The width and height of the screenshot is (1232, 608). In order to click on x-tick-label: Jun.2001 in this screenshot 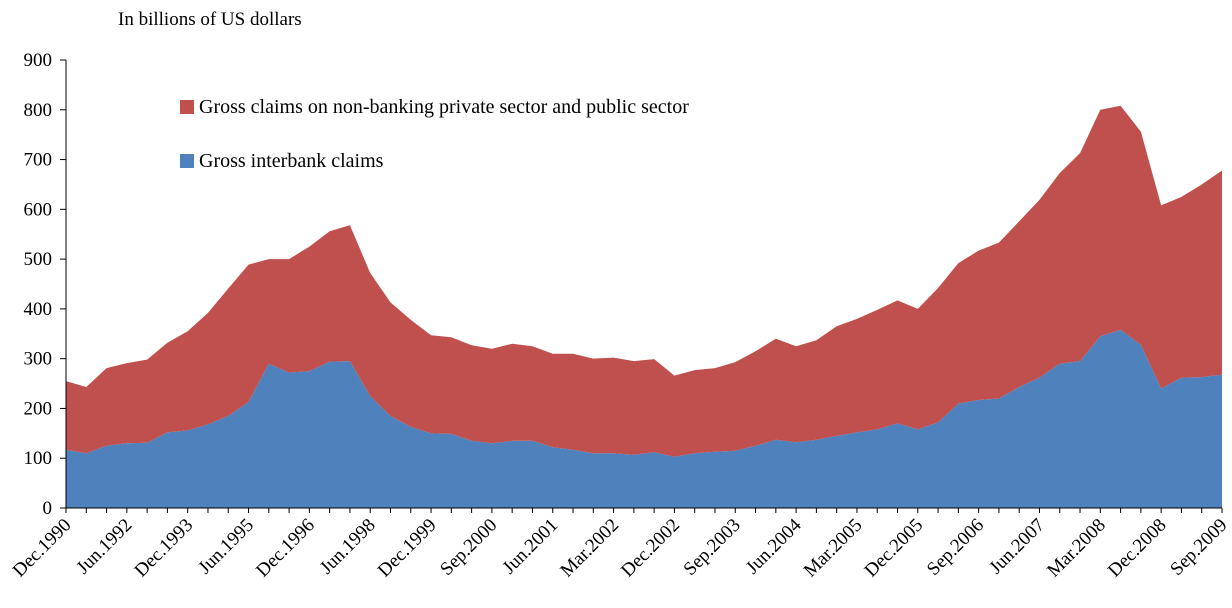, I will do `click(531, 547)`.